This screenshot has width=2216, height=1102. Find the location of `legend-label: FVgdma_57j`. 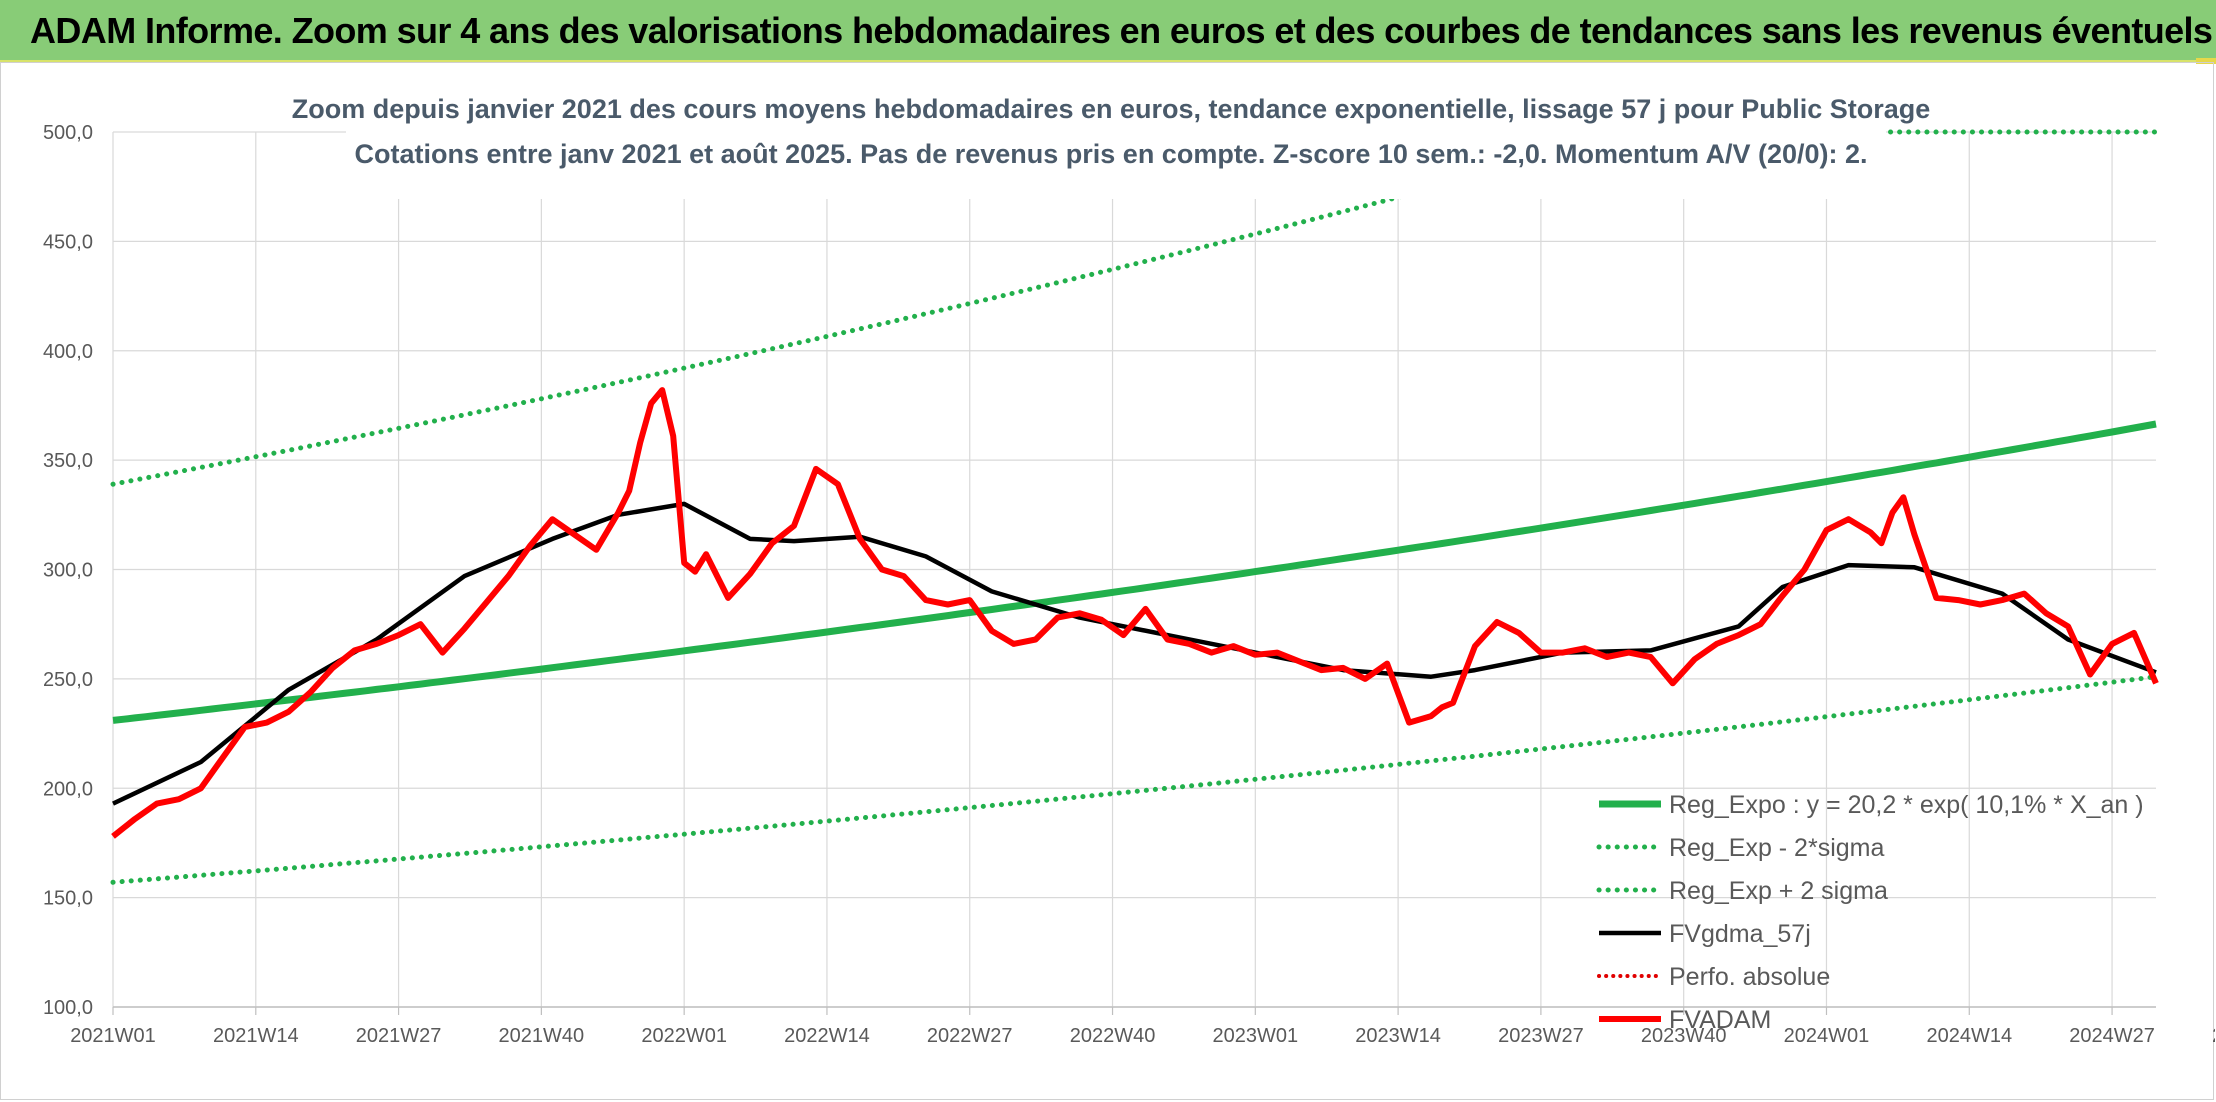

legend-label: FVgdma_57j is located at coordinates (1740, 934).